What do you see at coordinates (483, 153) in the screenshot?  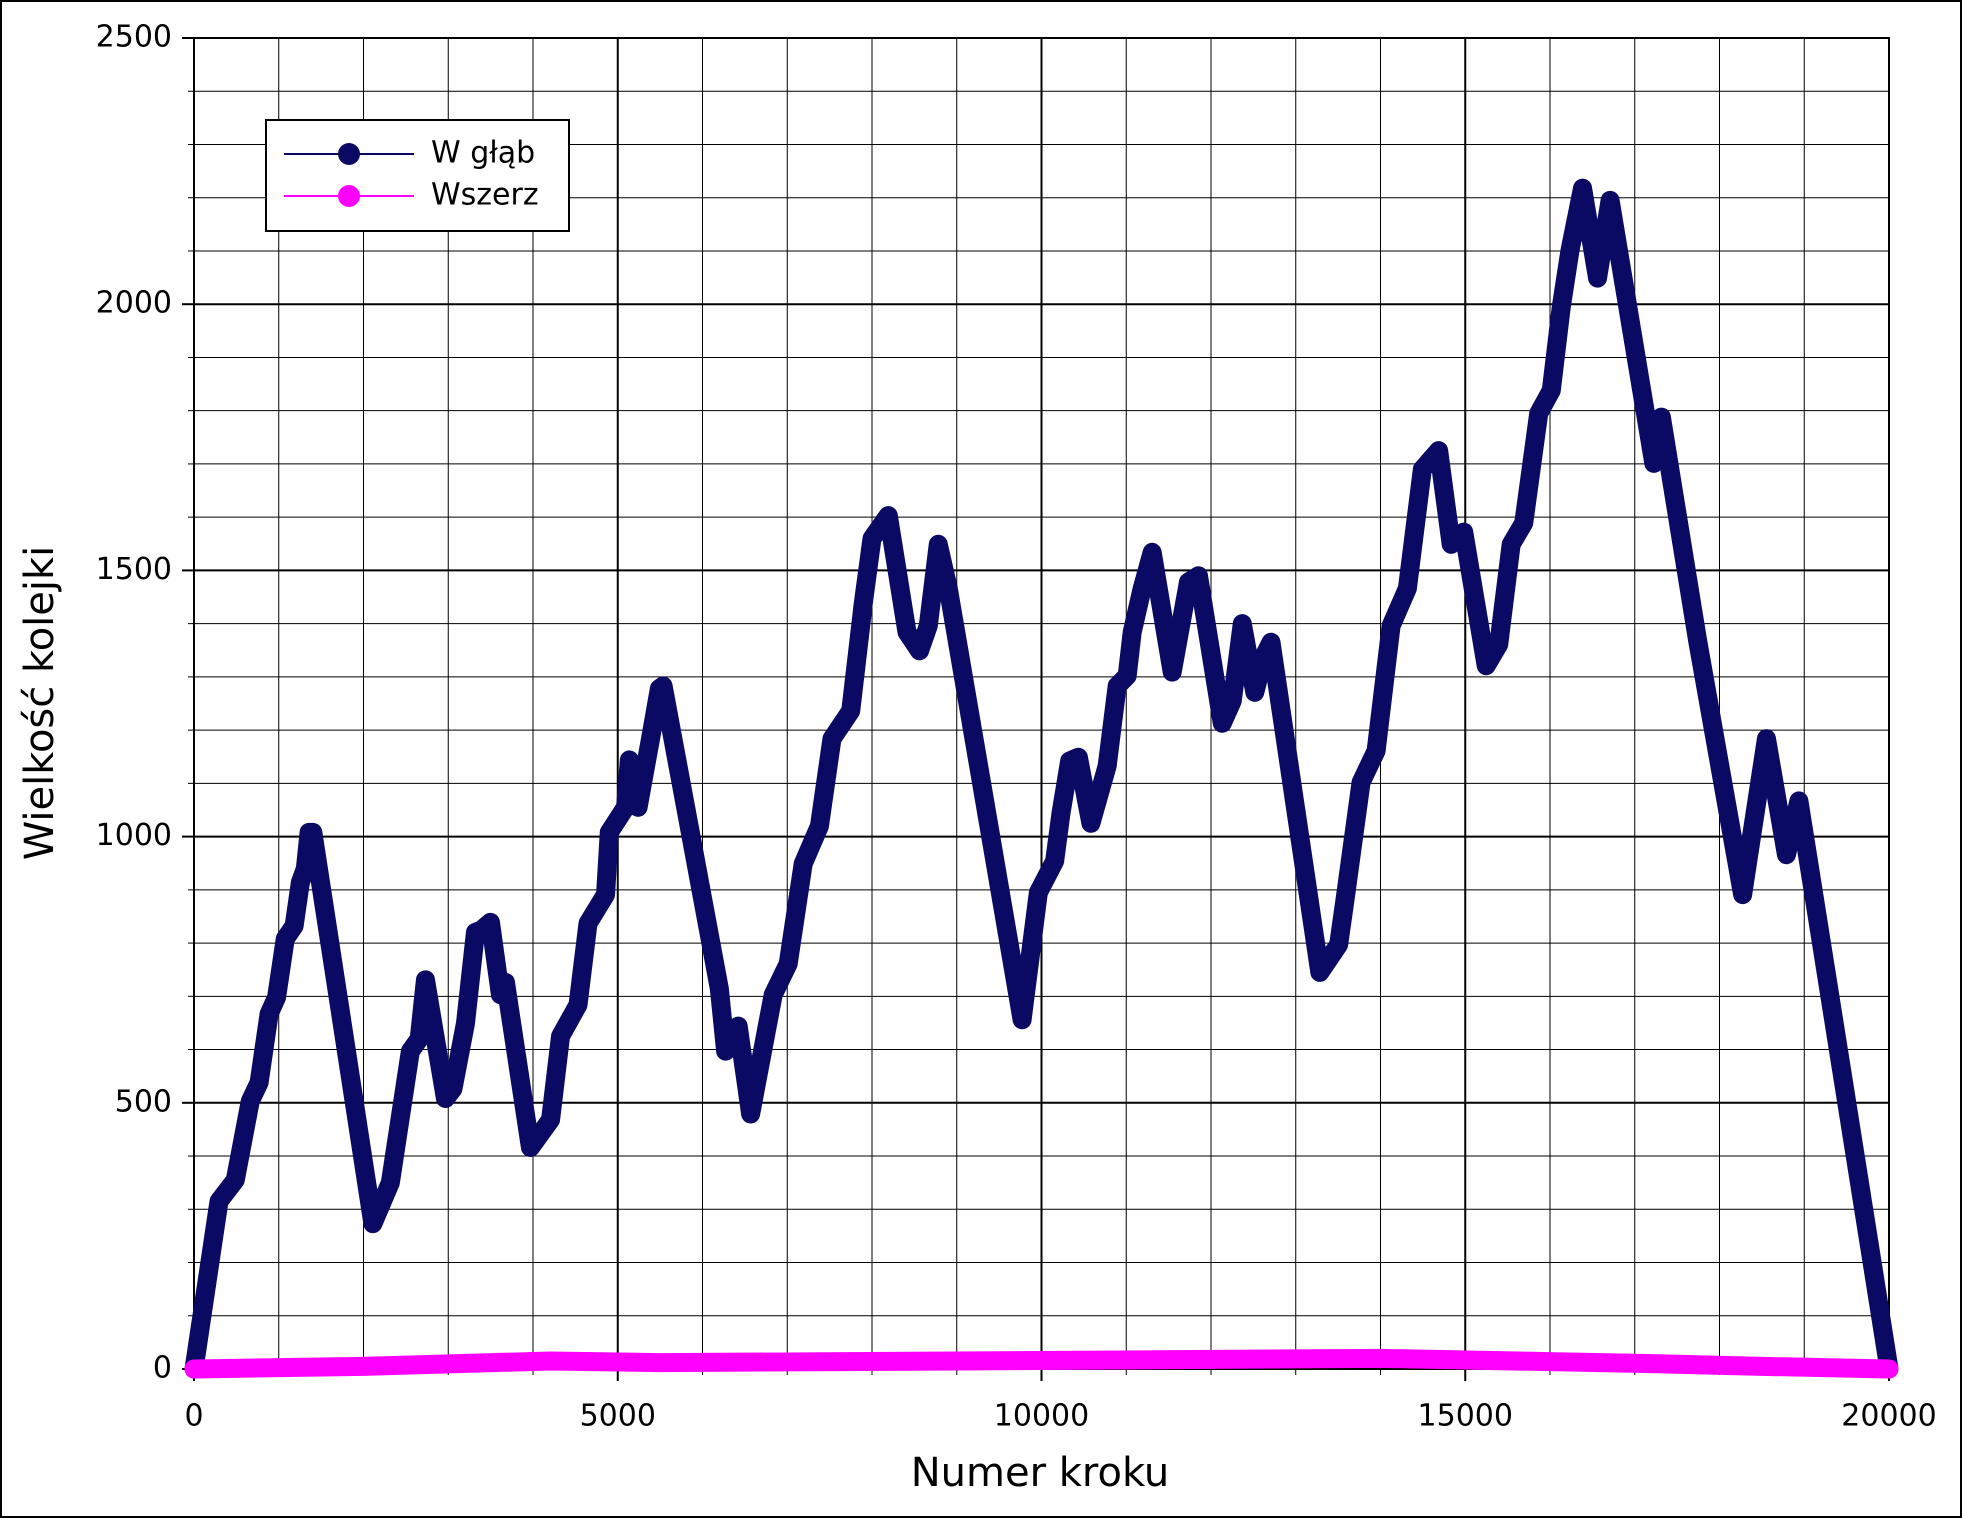 I see `legend-label: W głąb` at bounding box center [483, 153].